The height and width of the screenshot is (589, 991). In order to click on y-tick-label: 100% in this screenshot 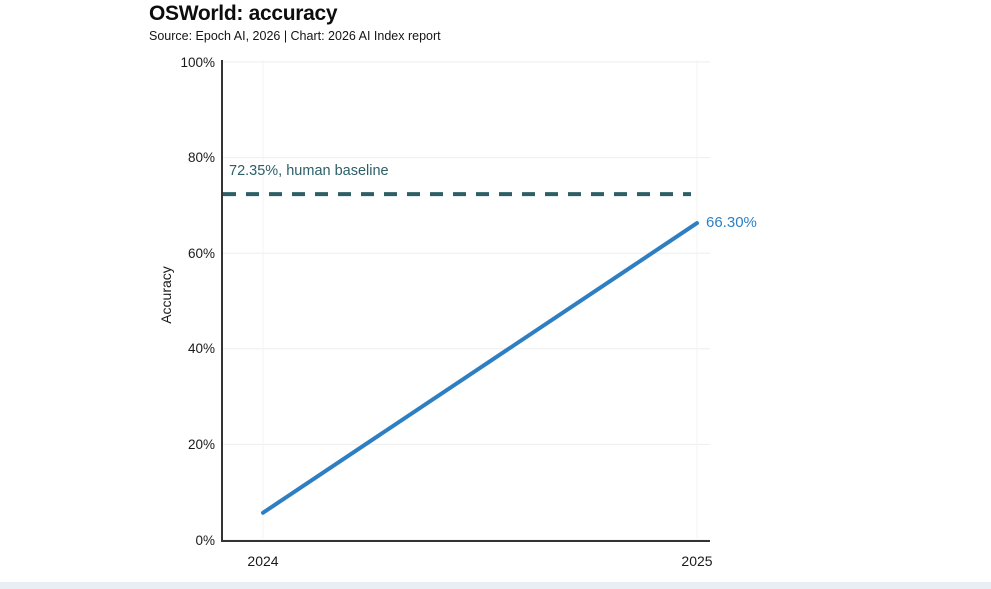, I will do `click(197, 62)`.